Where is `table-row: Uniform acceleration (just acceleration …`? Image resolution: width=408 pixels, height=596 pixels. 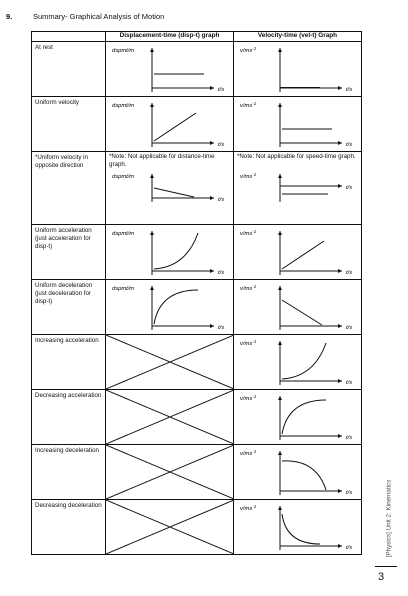
table-row: Uniform acceleration (just acceleration … is located at coordinates (196, 252).